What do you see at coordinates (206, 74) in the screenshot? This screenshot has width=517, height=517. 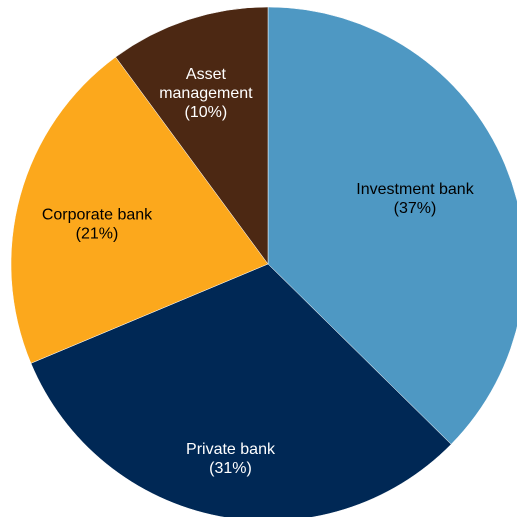 I see `pie-label-line: Asset` at bounding box center [206, 74].